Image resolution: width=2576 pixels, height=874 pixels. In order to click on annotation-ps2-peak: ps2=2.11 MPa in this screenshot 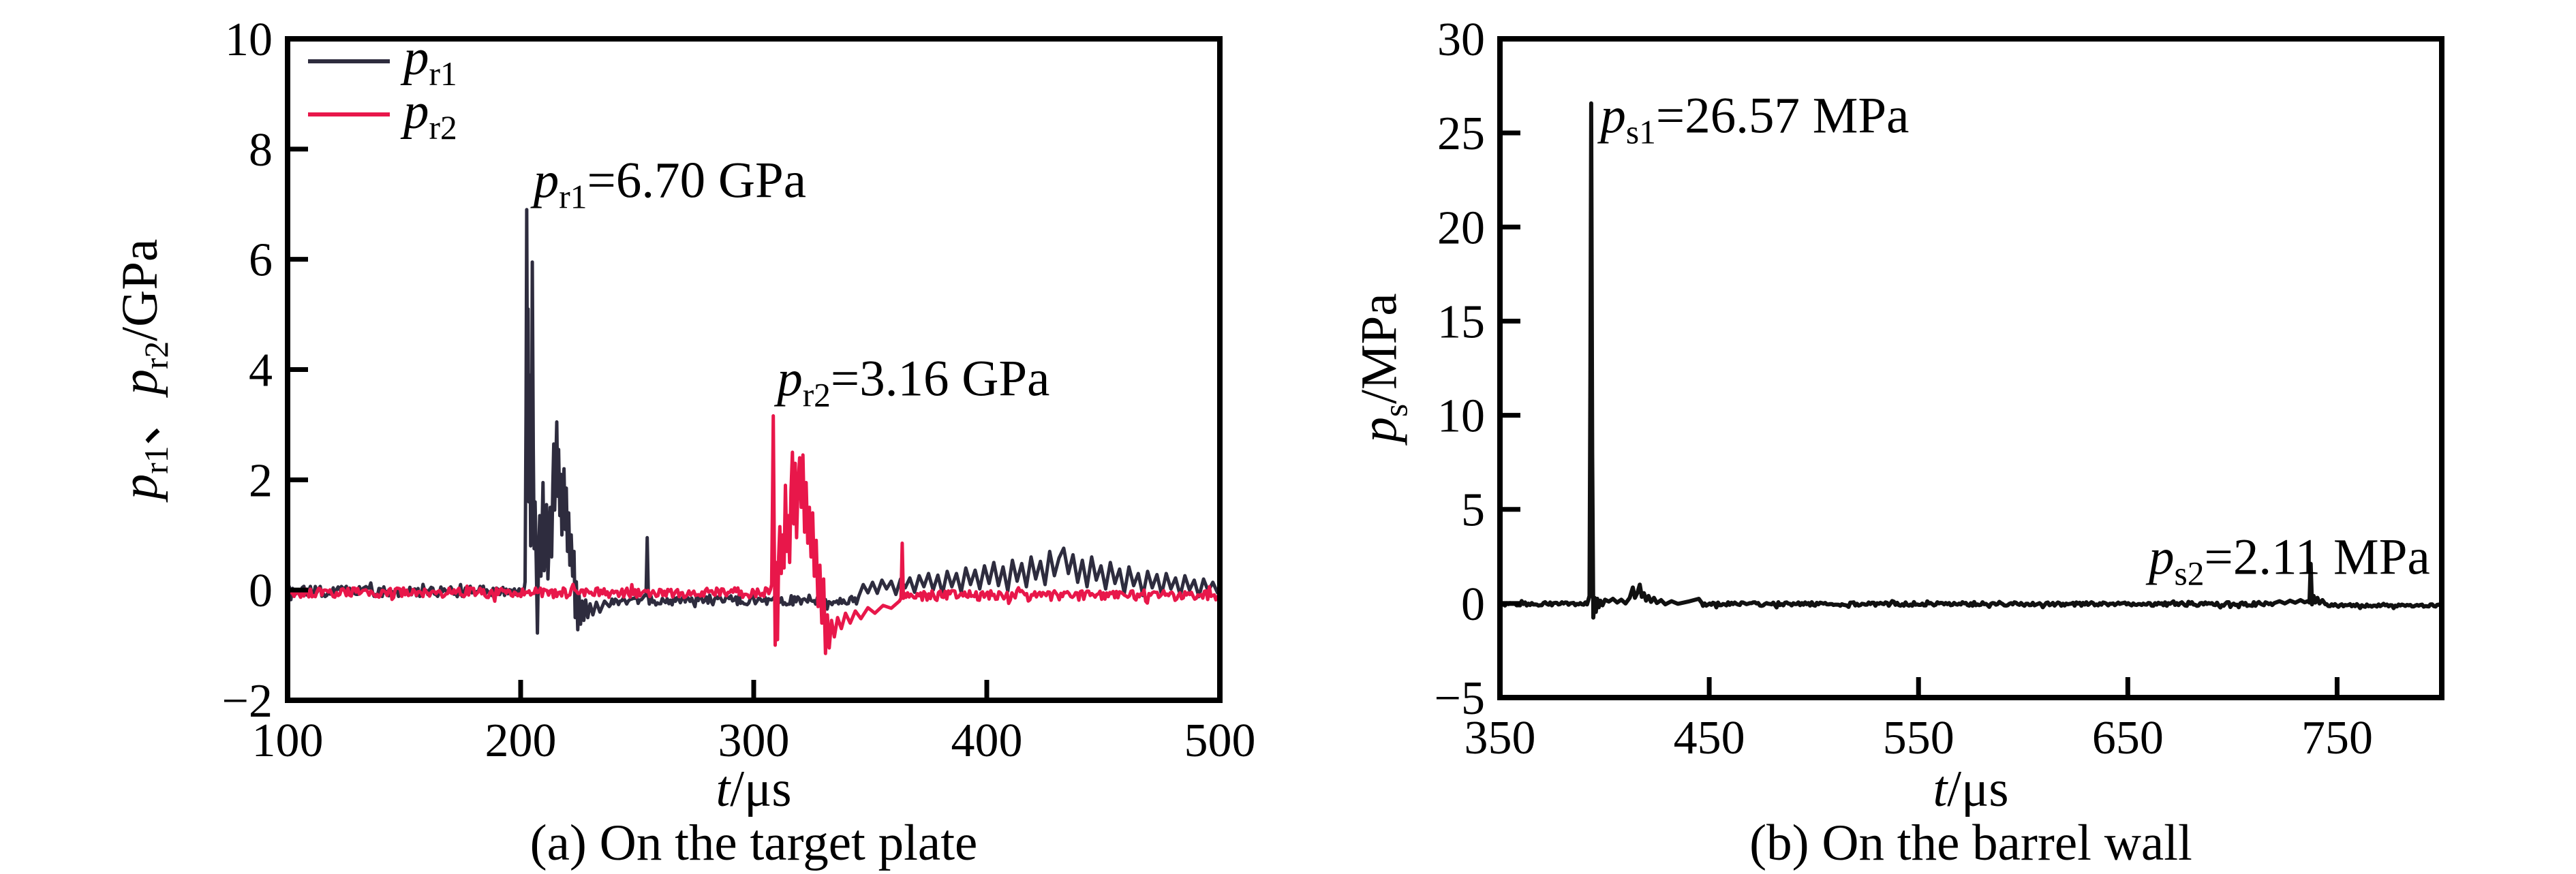, I will do `click(2289, 560)`.